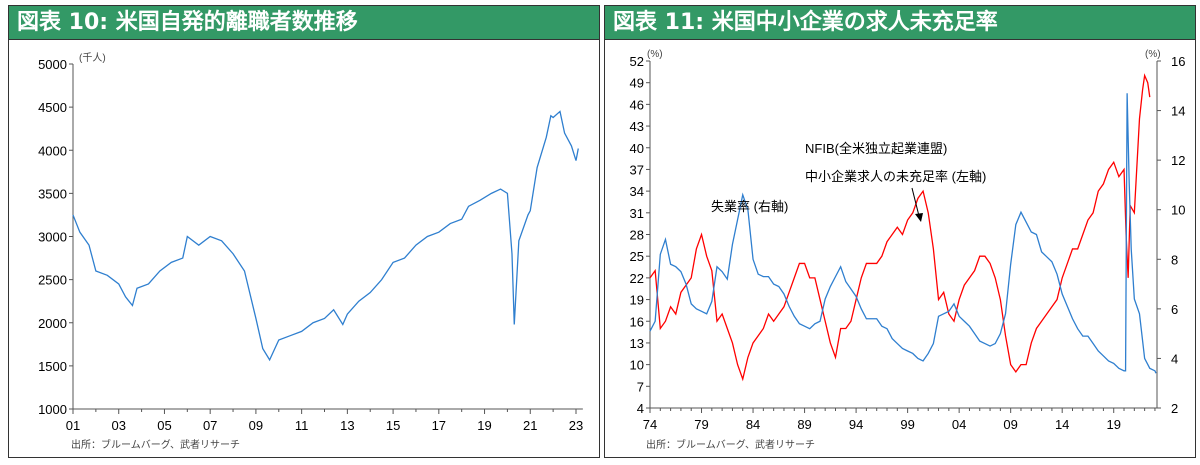  I want to click on y-tick-label-left: 34, so click(637, 191).